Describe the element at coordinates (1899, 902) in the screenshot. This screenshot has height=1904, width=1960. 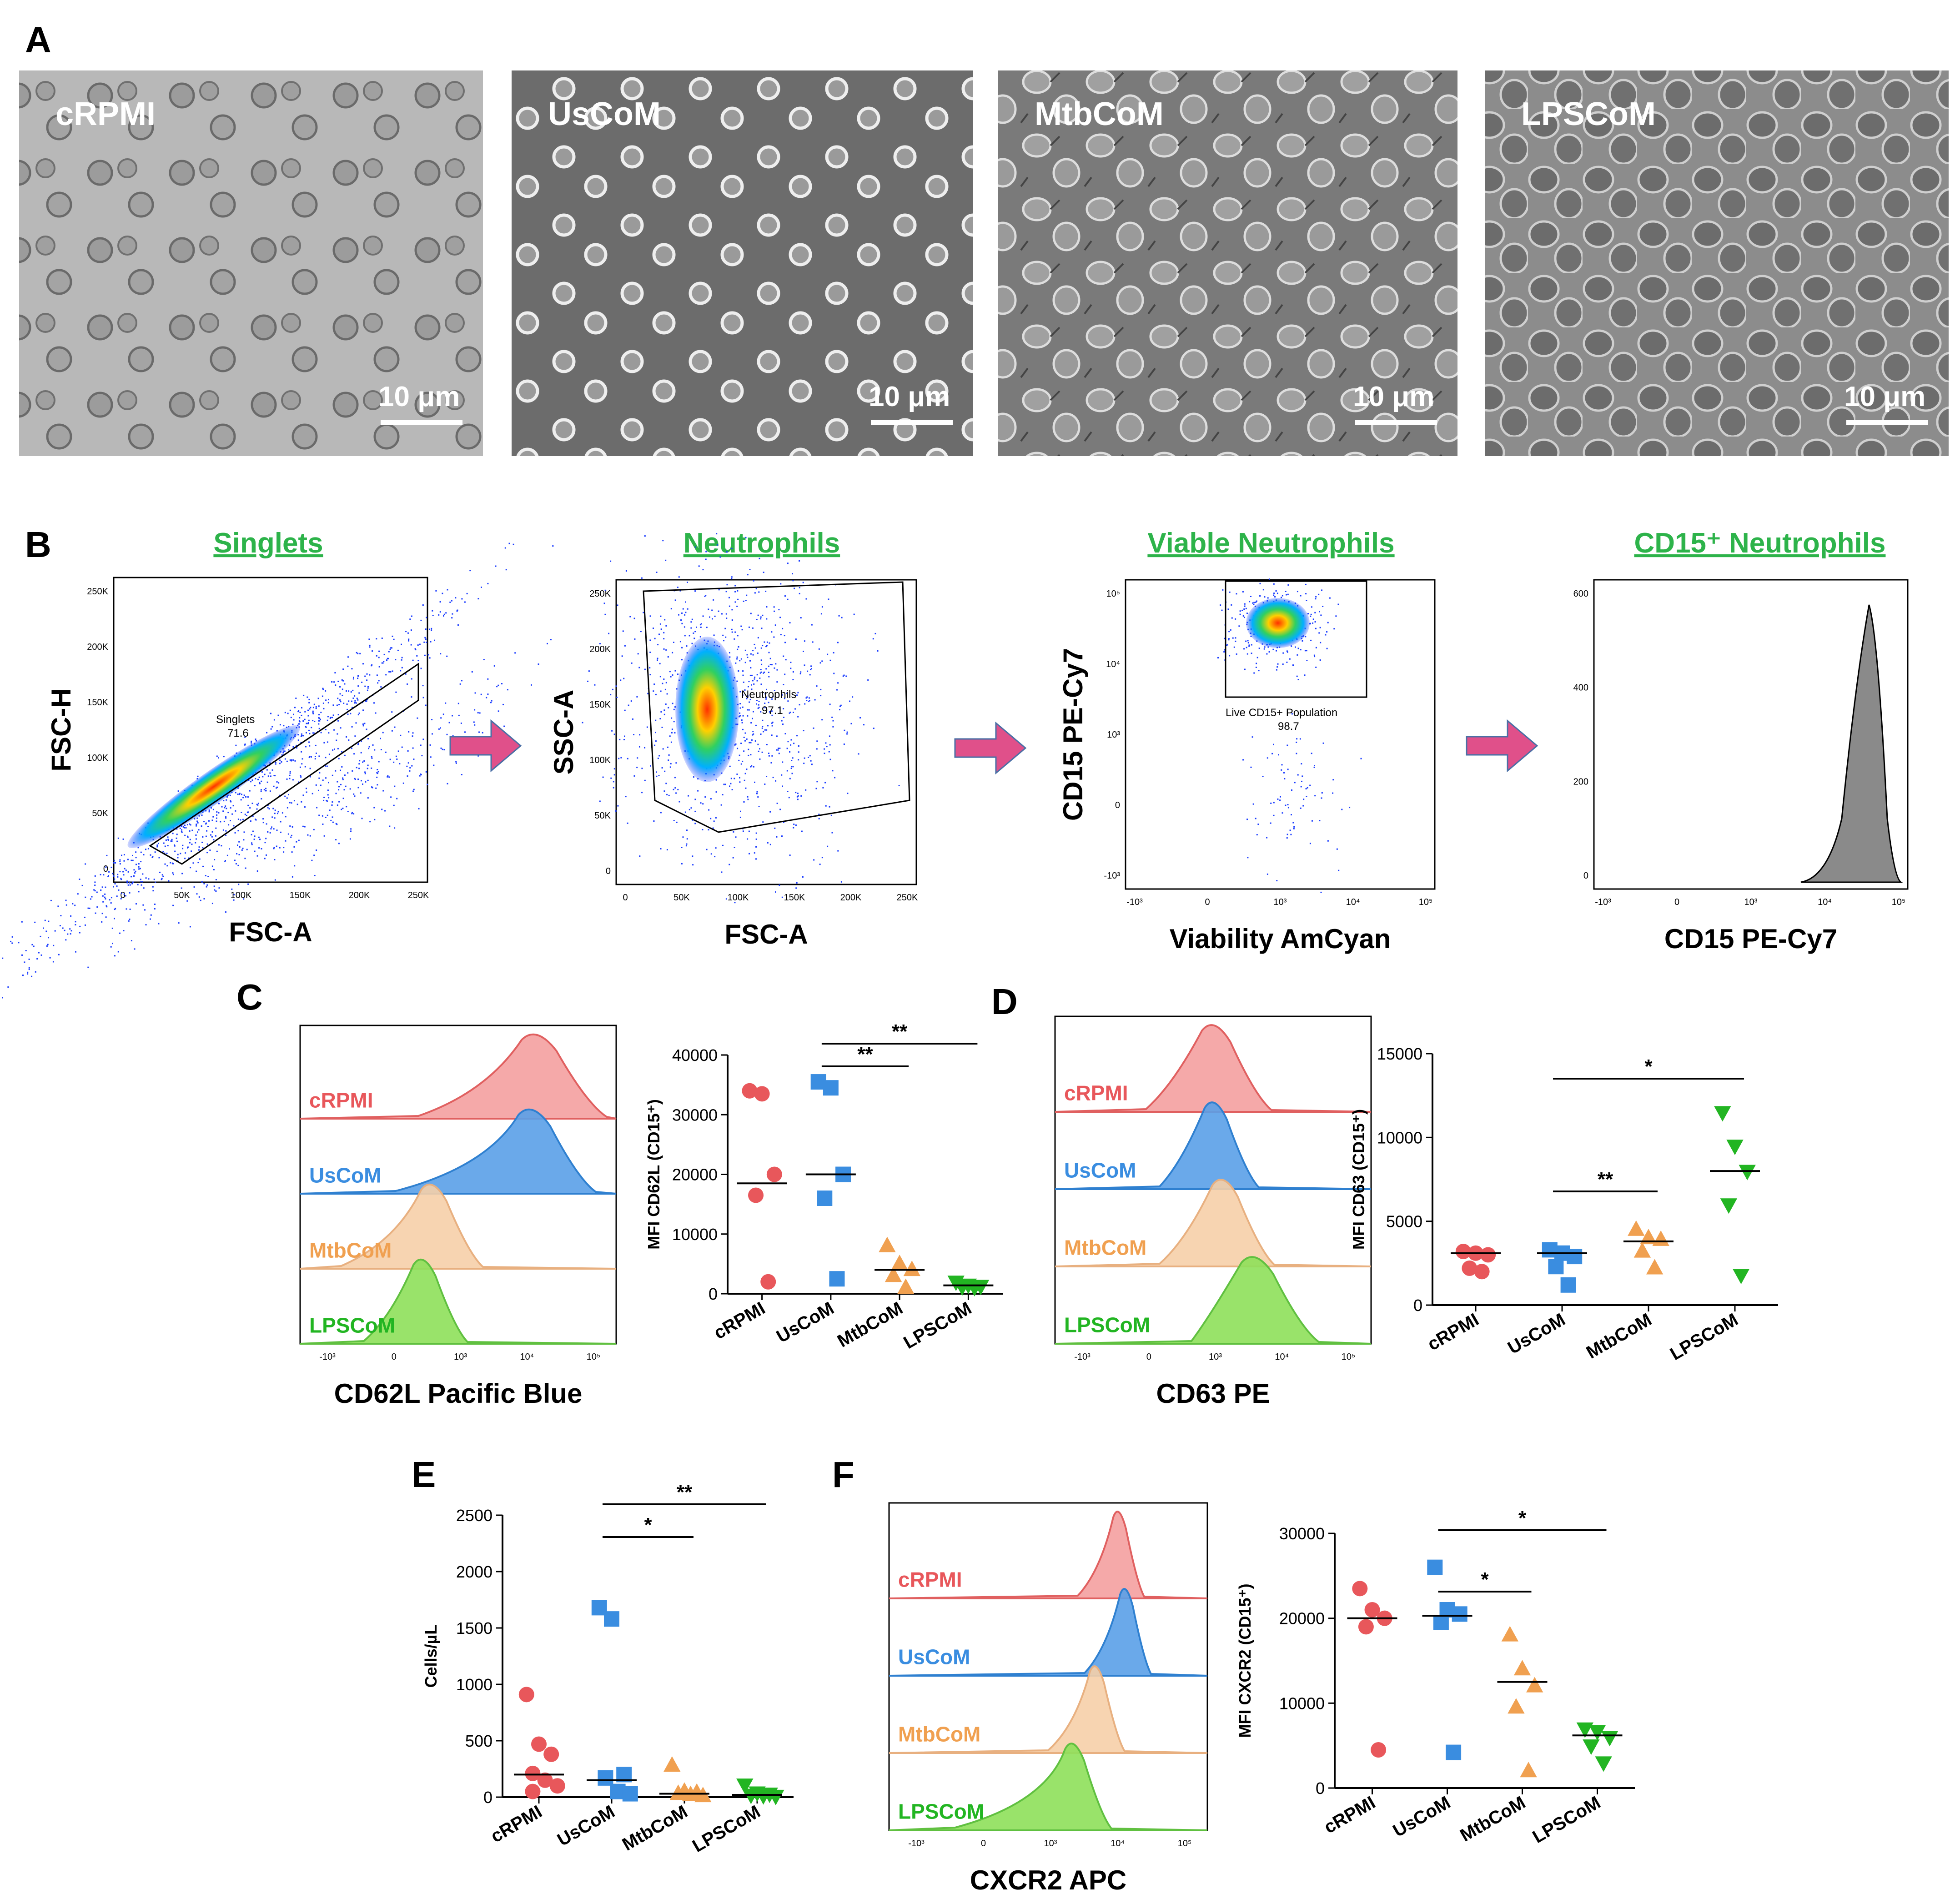
I see `x-tick-label: 10⁵` at that location.